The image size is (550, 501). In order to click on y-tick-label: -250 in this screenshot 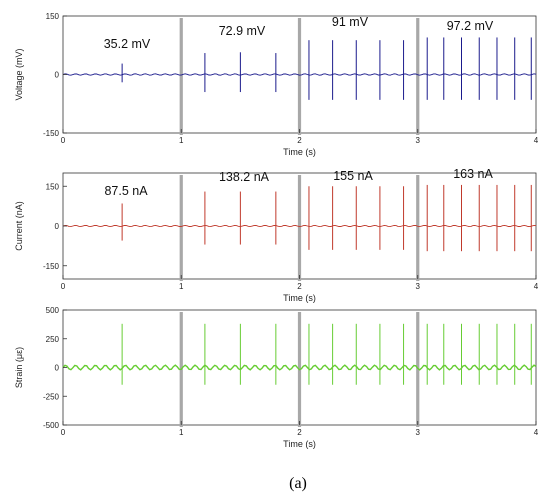, I will do `click(51, 396)`.